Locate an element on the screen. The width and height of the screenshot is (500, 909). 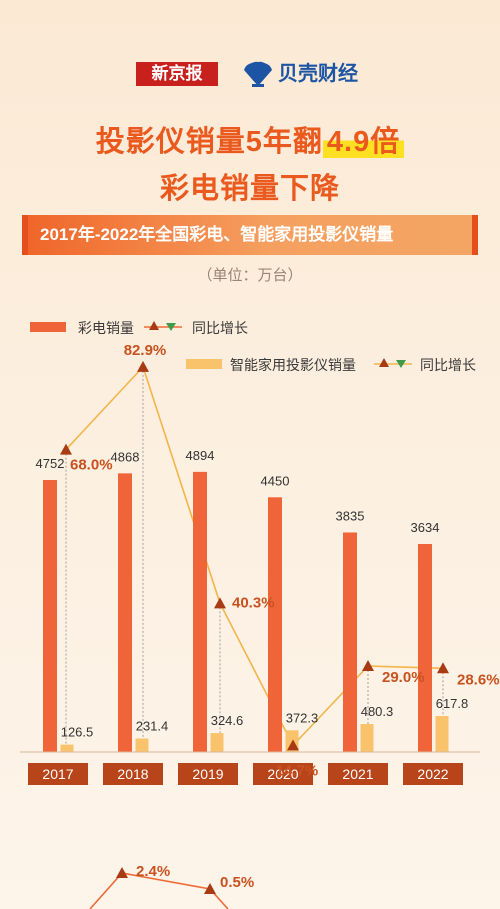
beike-shell-icon is located at coordinates (258, 74).